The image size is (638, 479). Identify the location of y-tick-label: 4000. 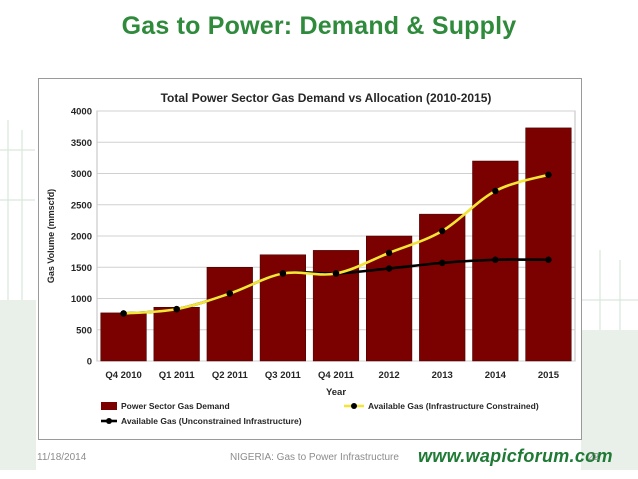
(81, 112).